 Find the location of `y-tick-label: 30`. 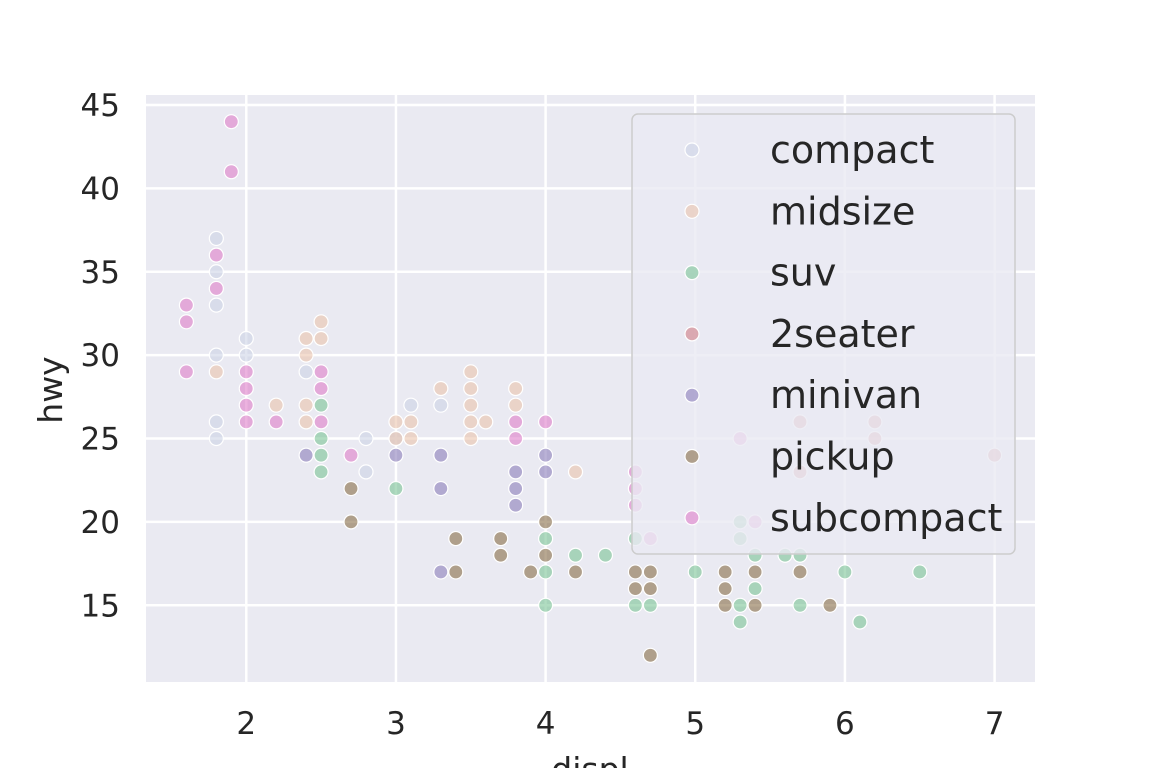

y-tick-label: 30 is located at coordinates (100, 356).